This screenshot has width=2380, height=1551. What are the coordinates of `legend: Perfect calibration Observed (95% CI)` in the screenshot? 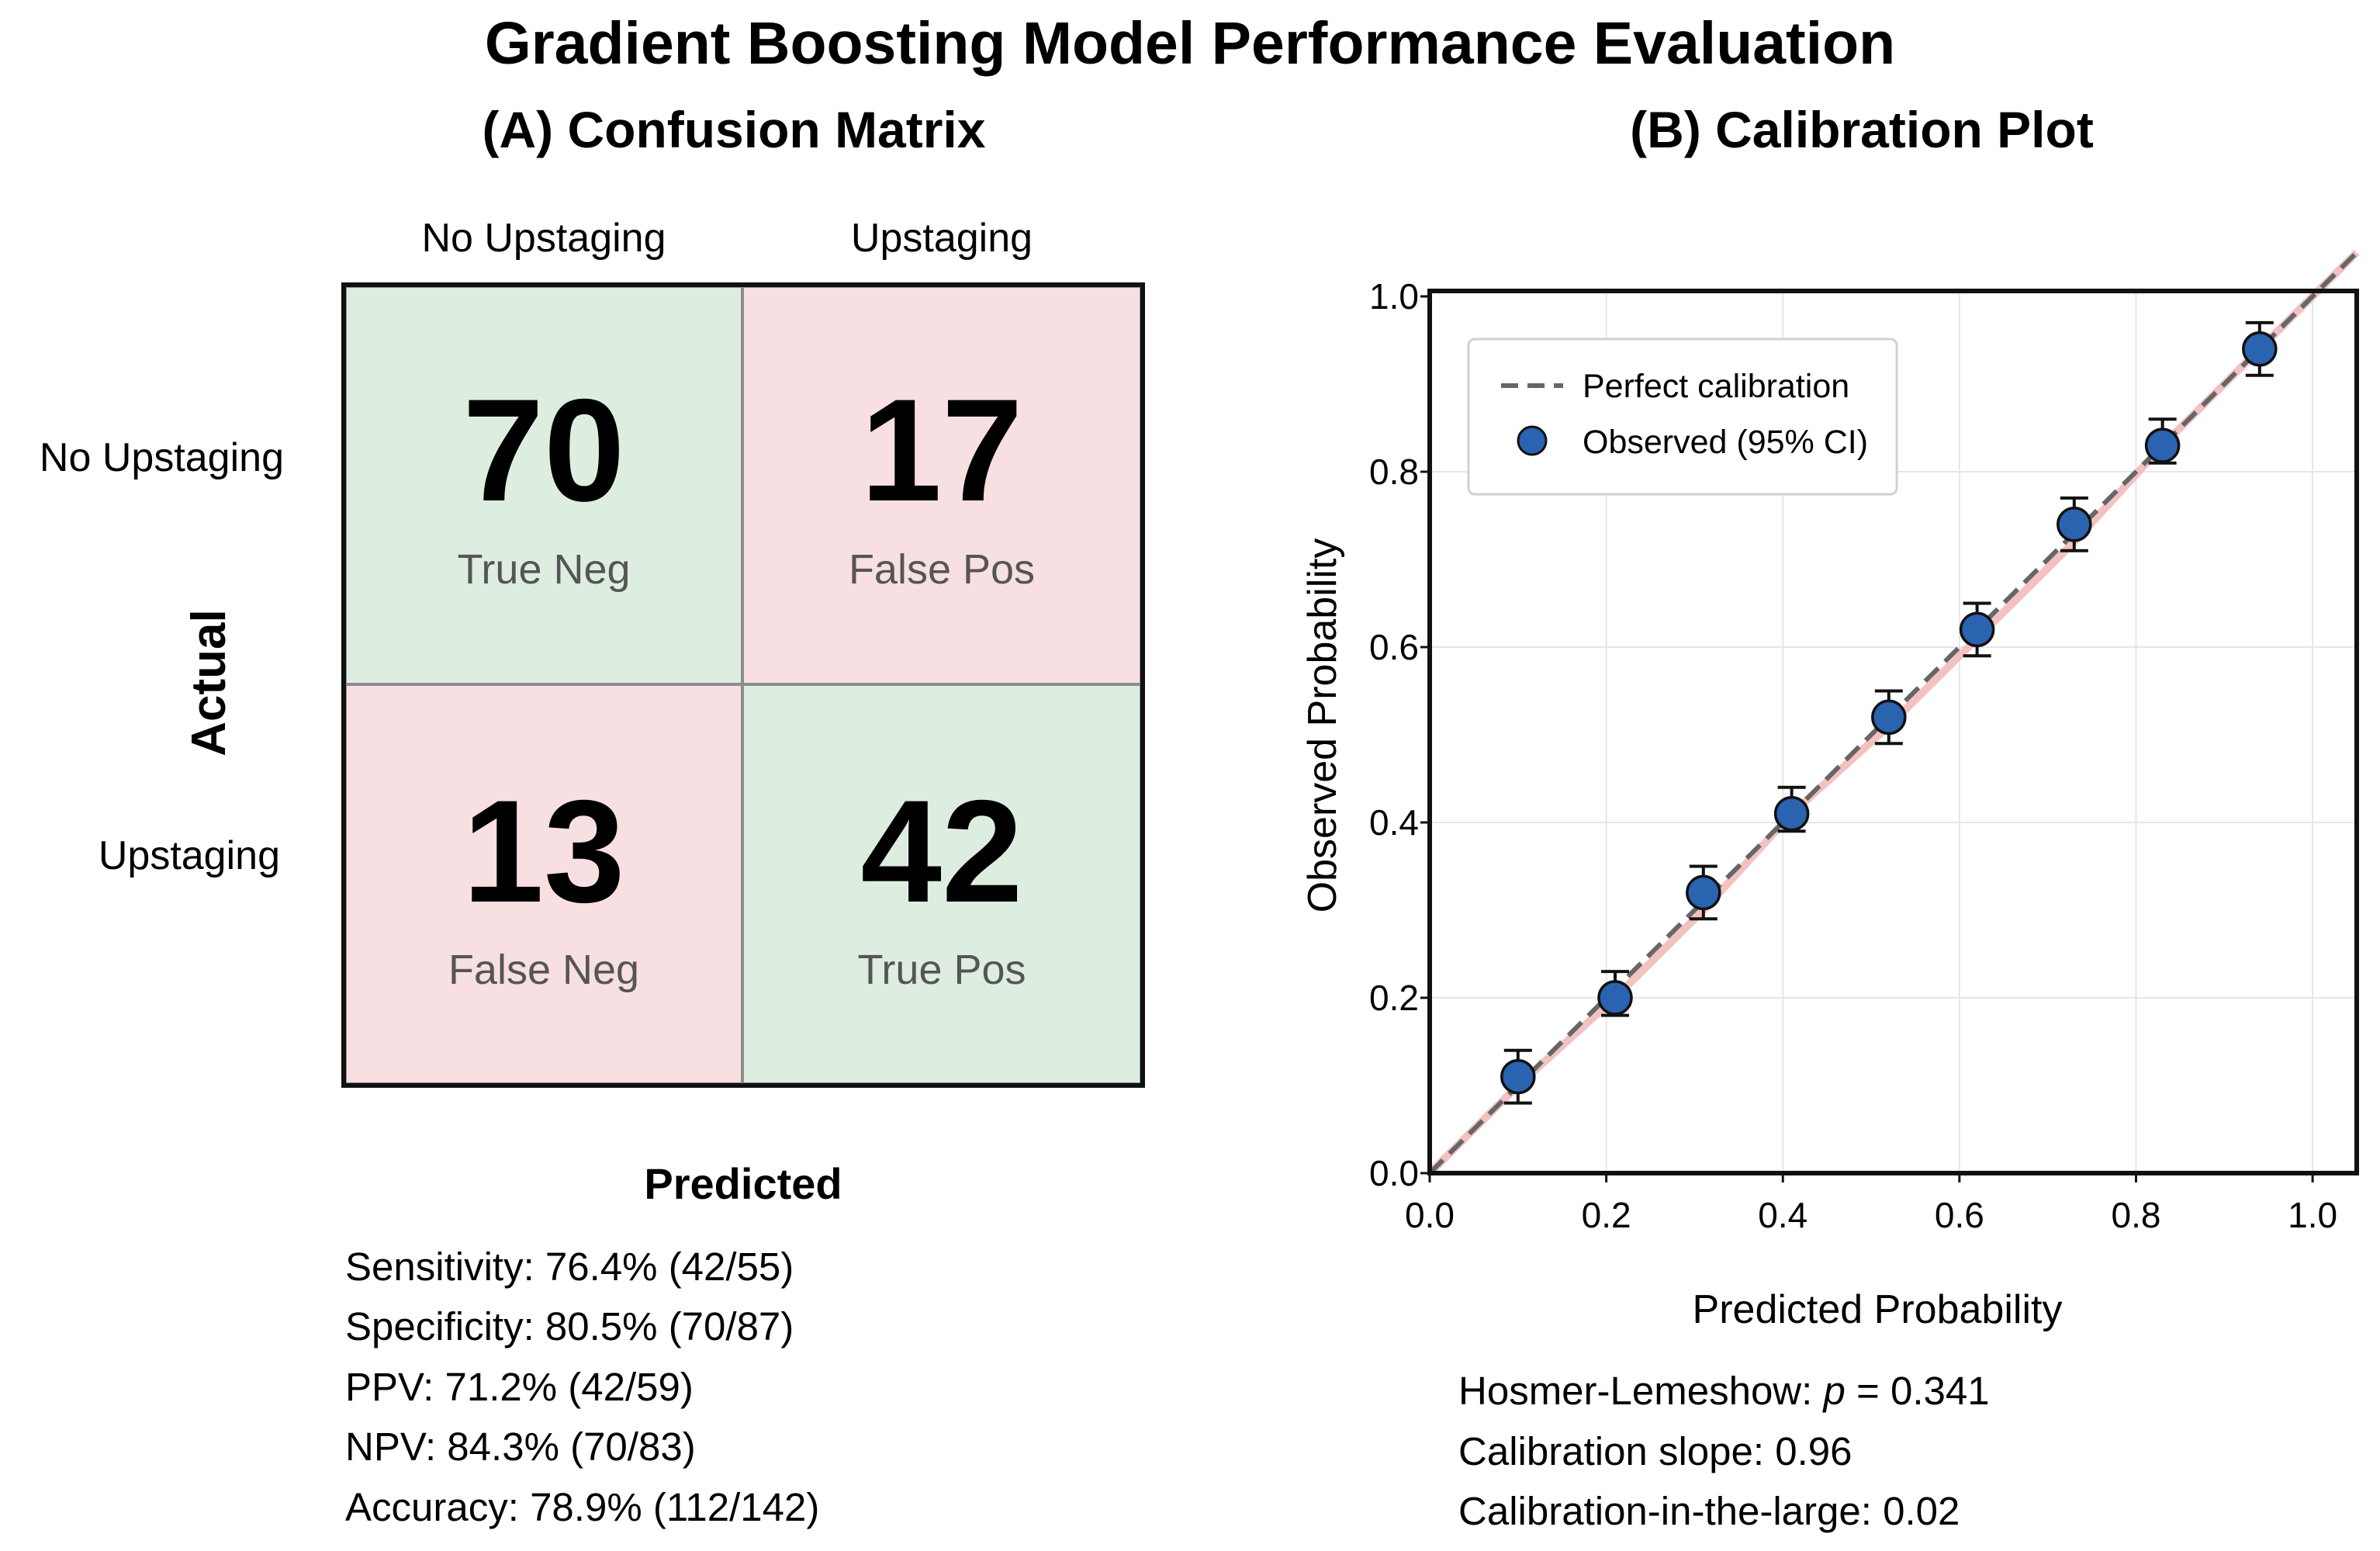 It's located at (1683, 417).